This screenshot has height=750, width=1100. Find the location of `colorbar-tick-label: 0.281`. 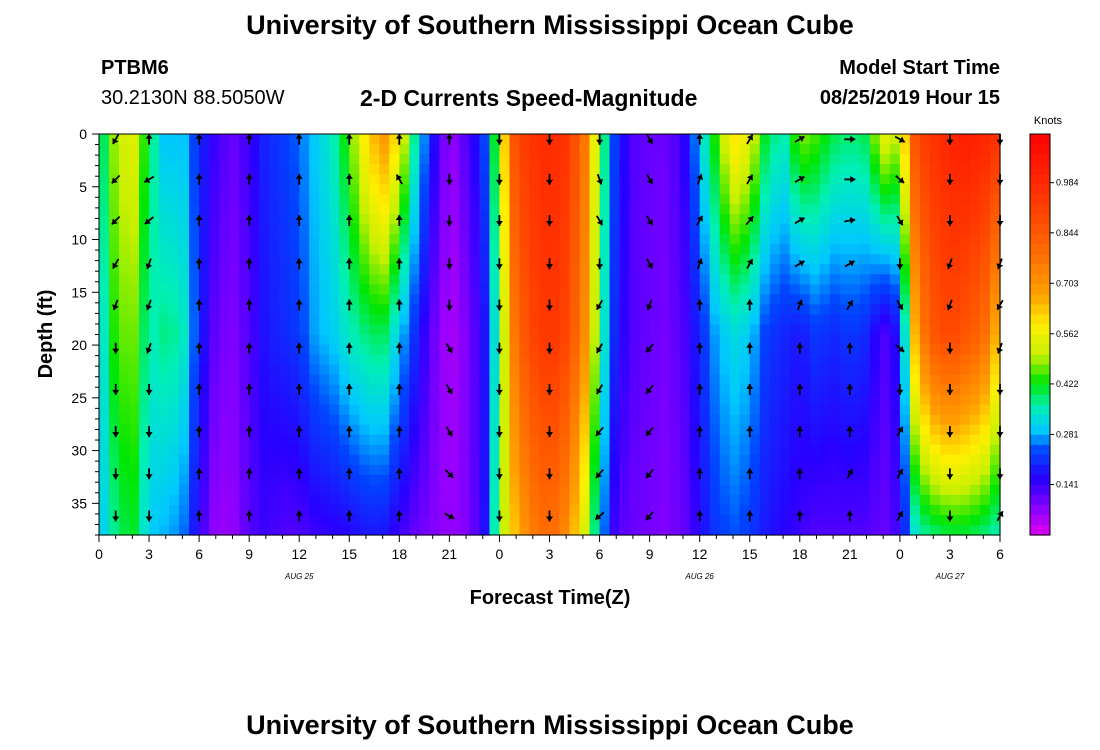

colorbar-tick-label: 0.281 is located at coordinates (1067, 434).